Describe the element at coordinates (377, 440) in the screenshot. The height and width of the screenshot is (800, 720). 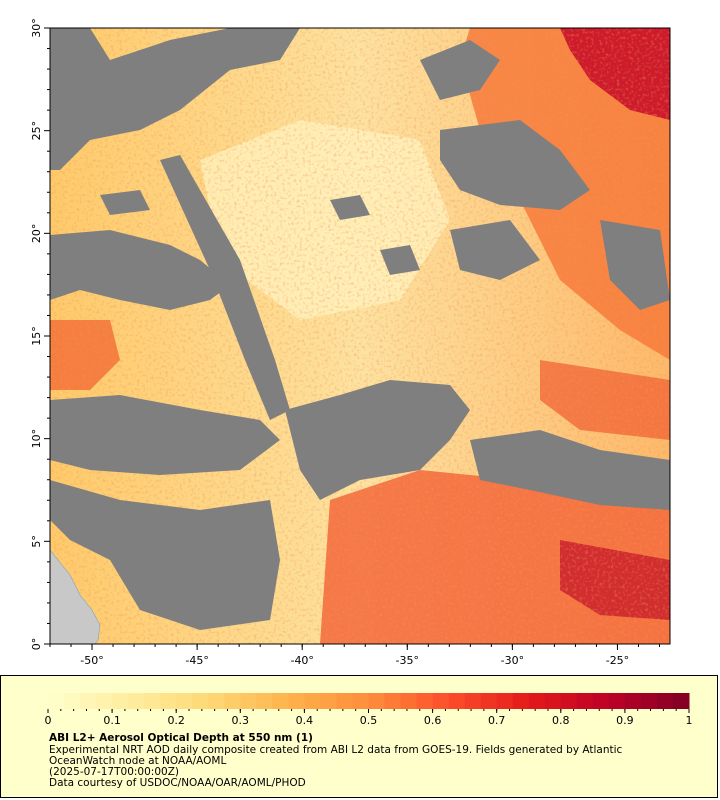
I see `gap-center` at that location.